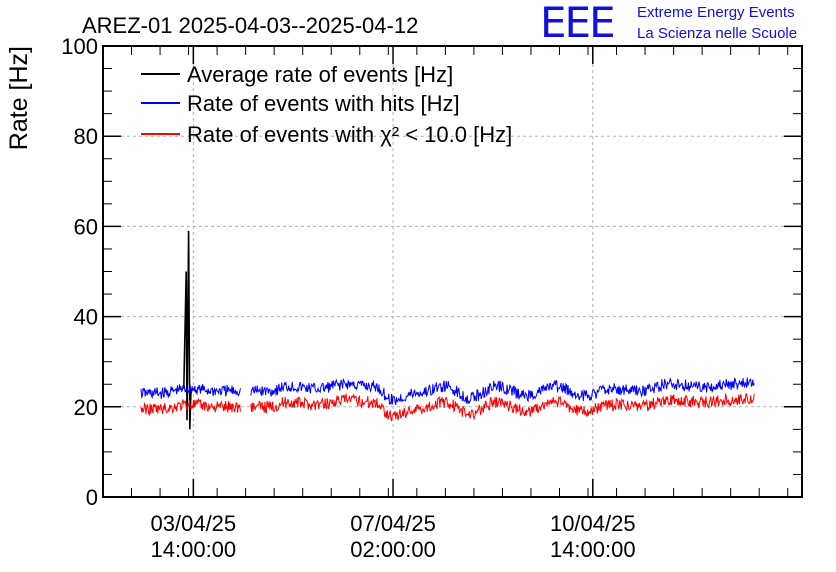  What do you see at coordinates (250, 25) in the screenshot?
I see `chart-title: AREZ-01 2025-04-03--2025-04-12` at bounding box center [250, 25].